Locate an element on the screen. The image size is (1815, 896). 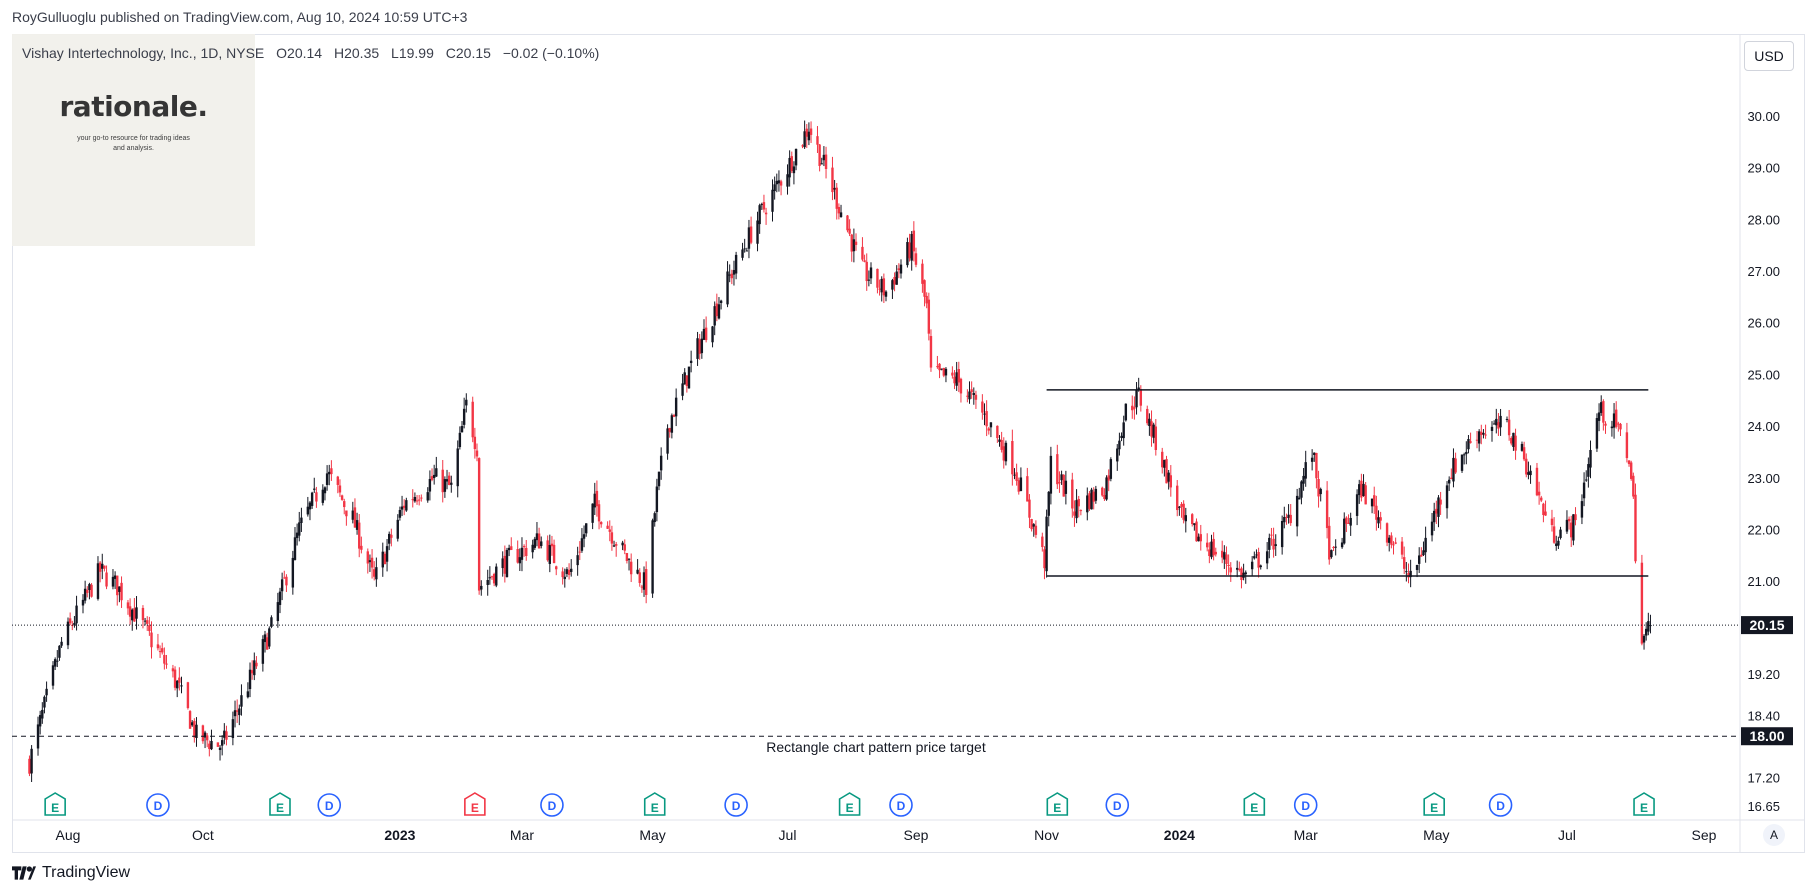
auto-scale-button: A is located at coordinates (1774, 835).